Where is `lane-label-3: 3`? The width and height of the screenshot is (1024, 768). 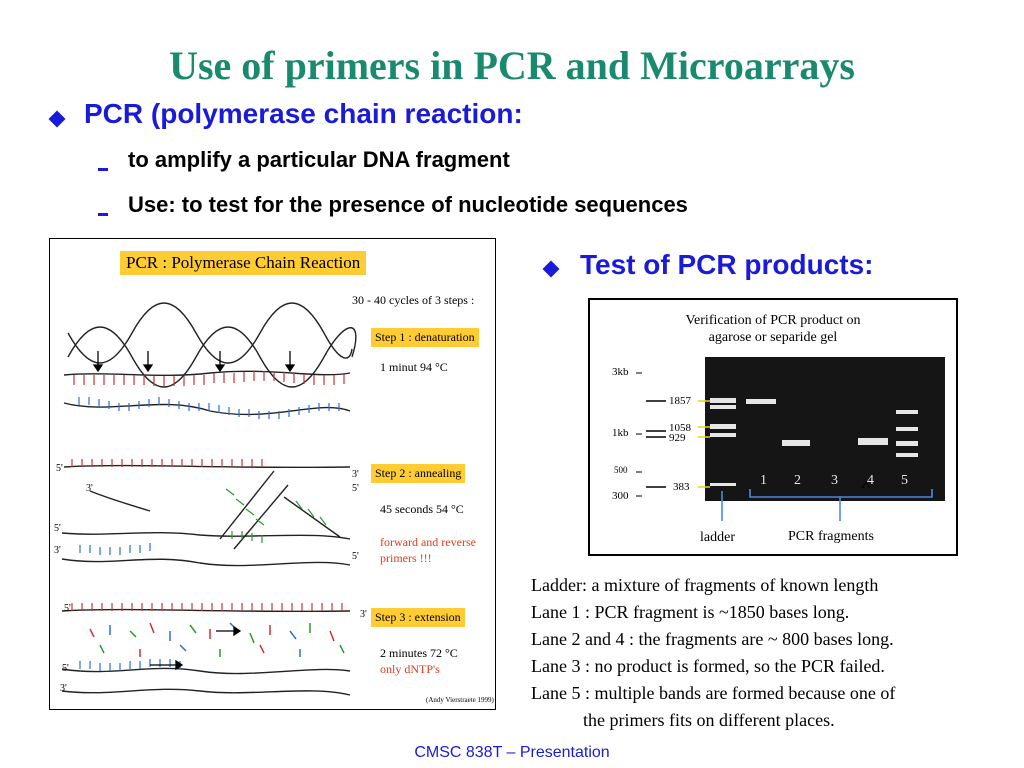
lane-label-3: 3 is located at coordinates (834, 480).